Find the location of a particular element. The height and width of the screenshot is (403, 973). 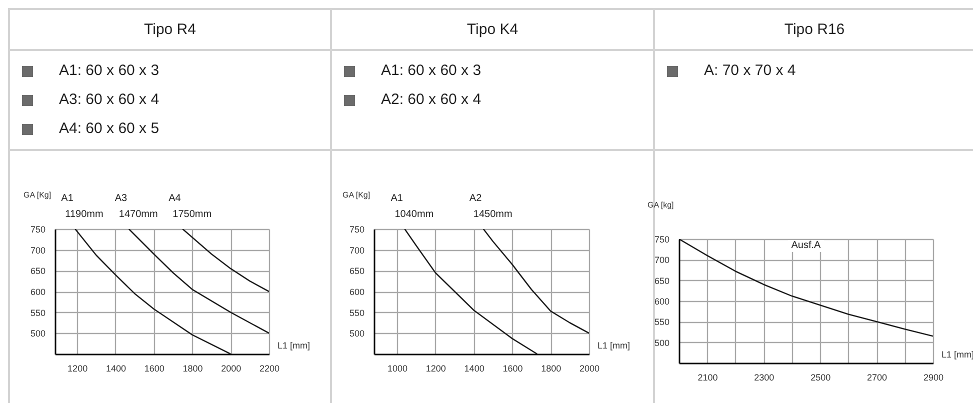

x-tick-label: 2500 is located at coordinates (820, 377).